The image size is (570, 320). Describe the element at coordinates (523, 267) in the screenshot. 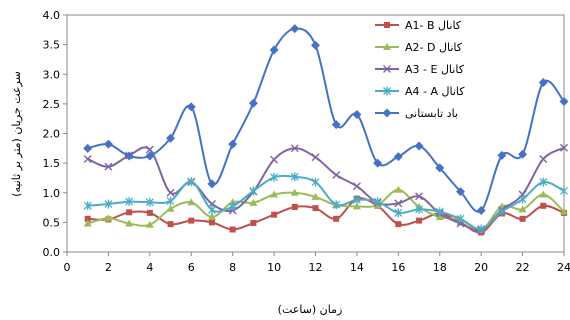

I see `x-tick-label: 22` at that location.